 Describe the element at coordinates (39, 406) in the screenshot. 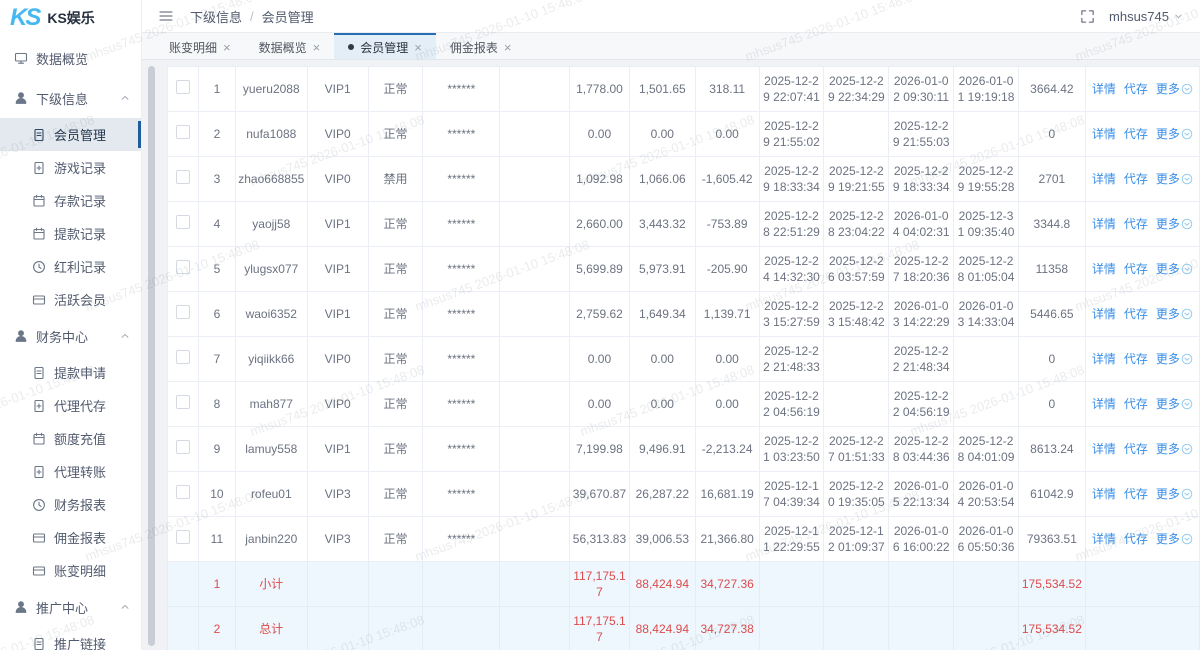

I see `document-plus-icon` at that location.